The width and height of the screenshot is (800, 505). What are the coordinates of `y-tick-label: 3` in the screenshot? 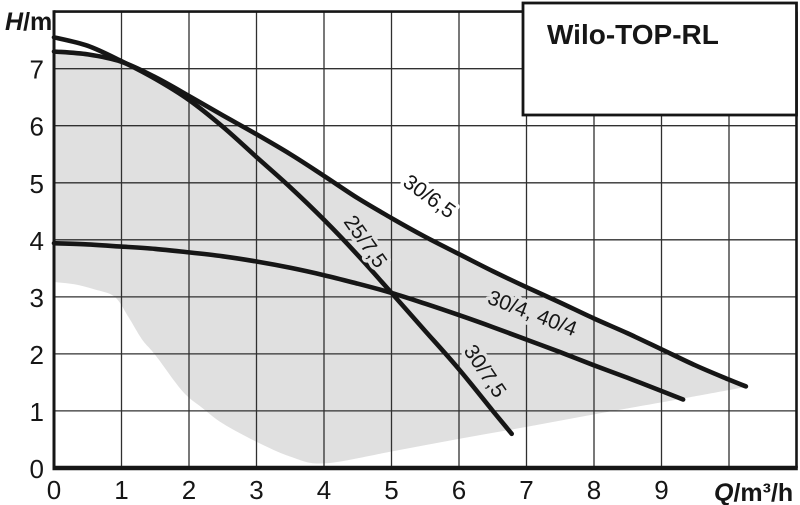 It's located at (37, 298).